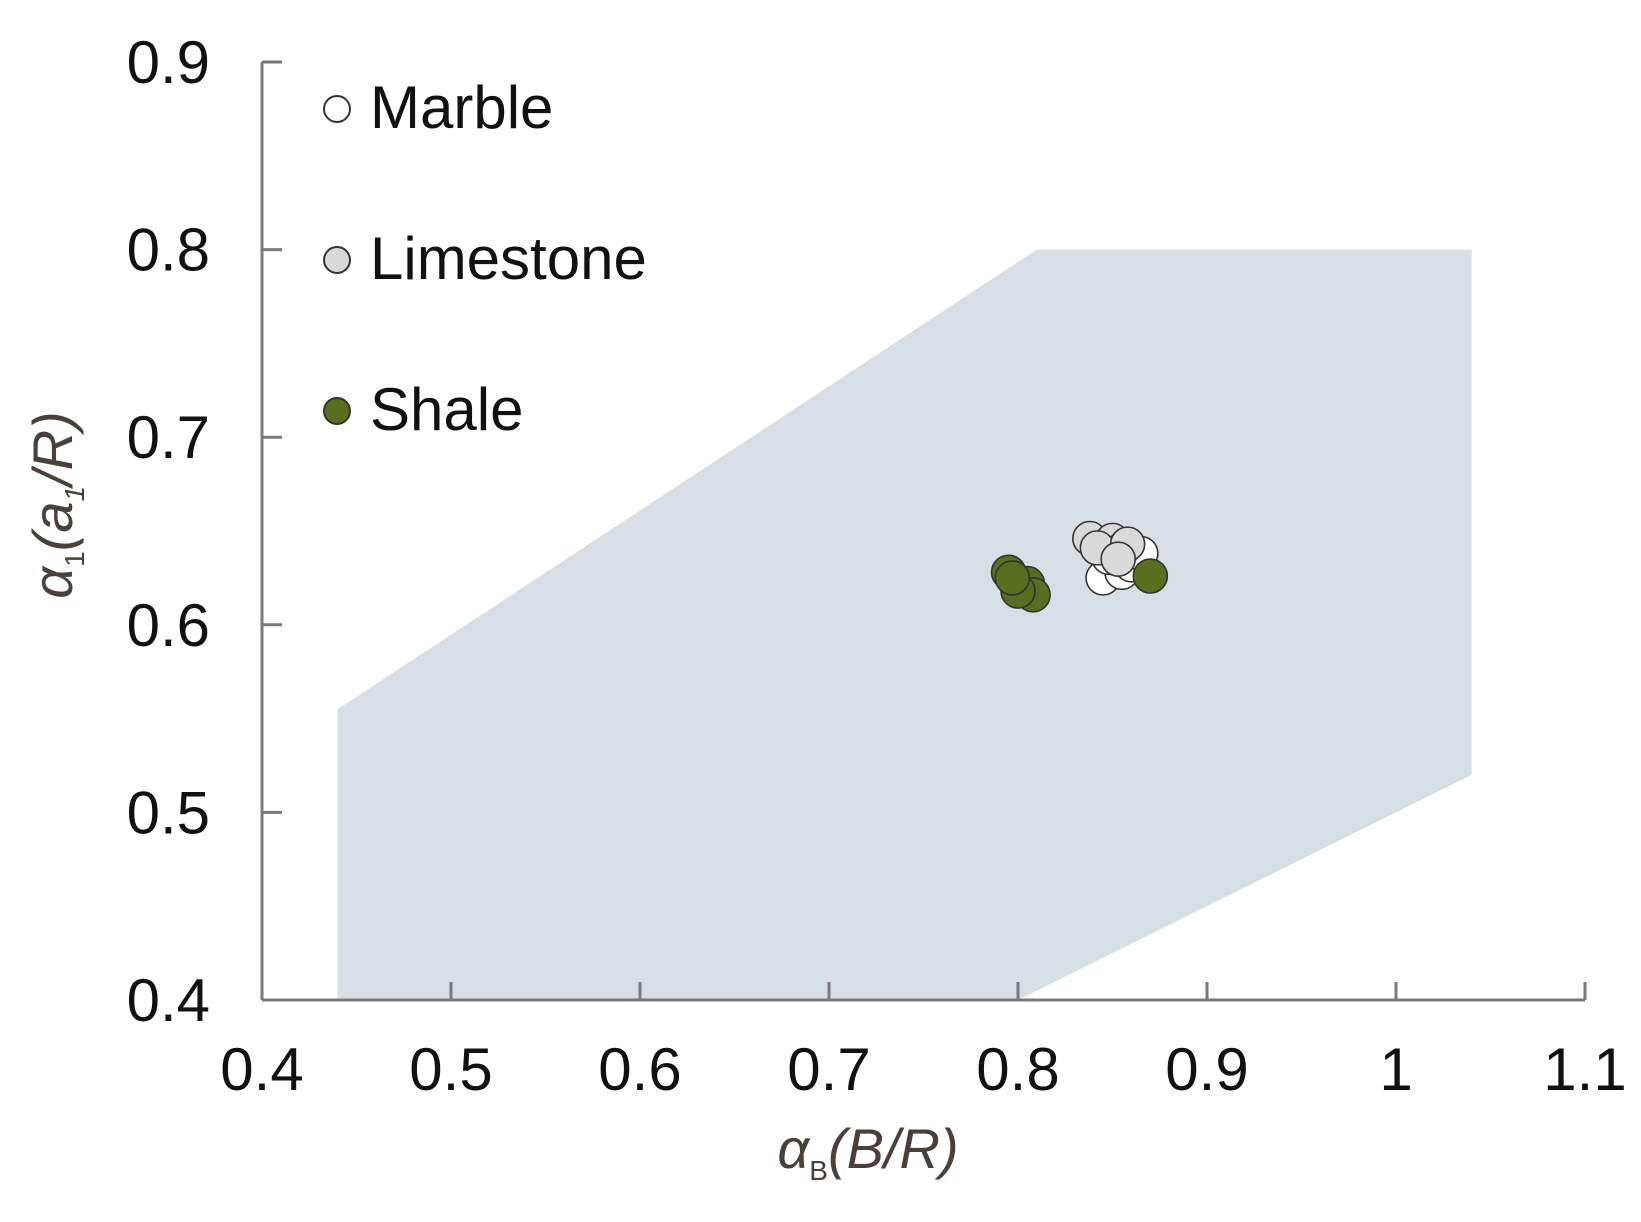  I want to click on x-tick-label: 0.9, so click(1206, 1069).